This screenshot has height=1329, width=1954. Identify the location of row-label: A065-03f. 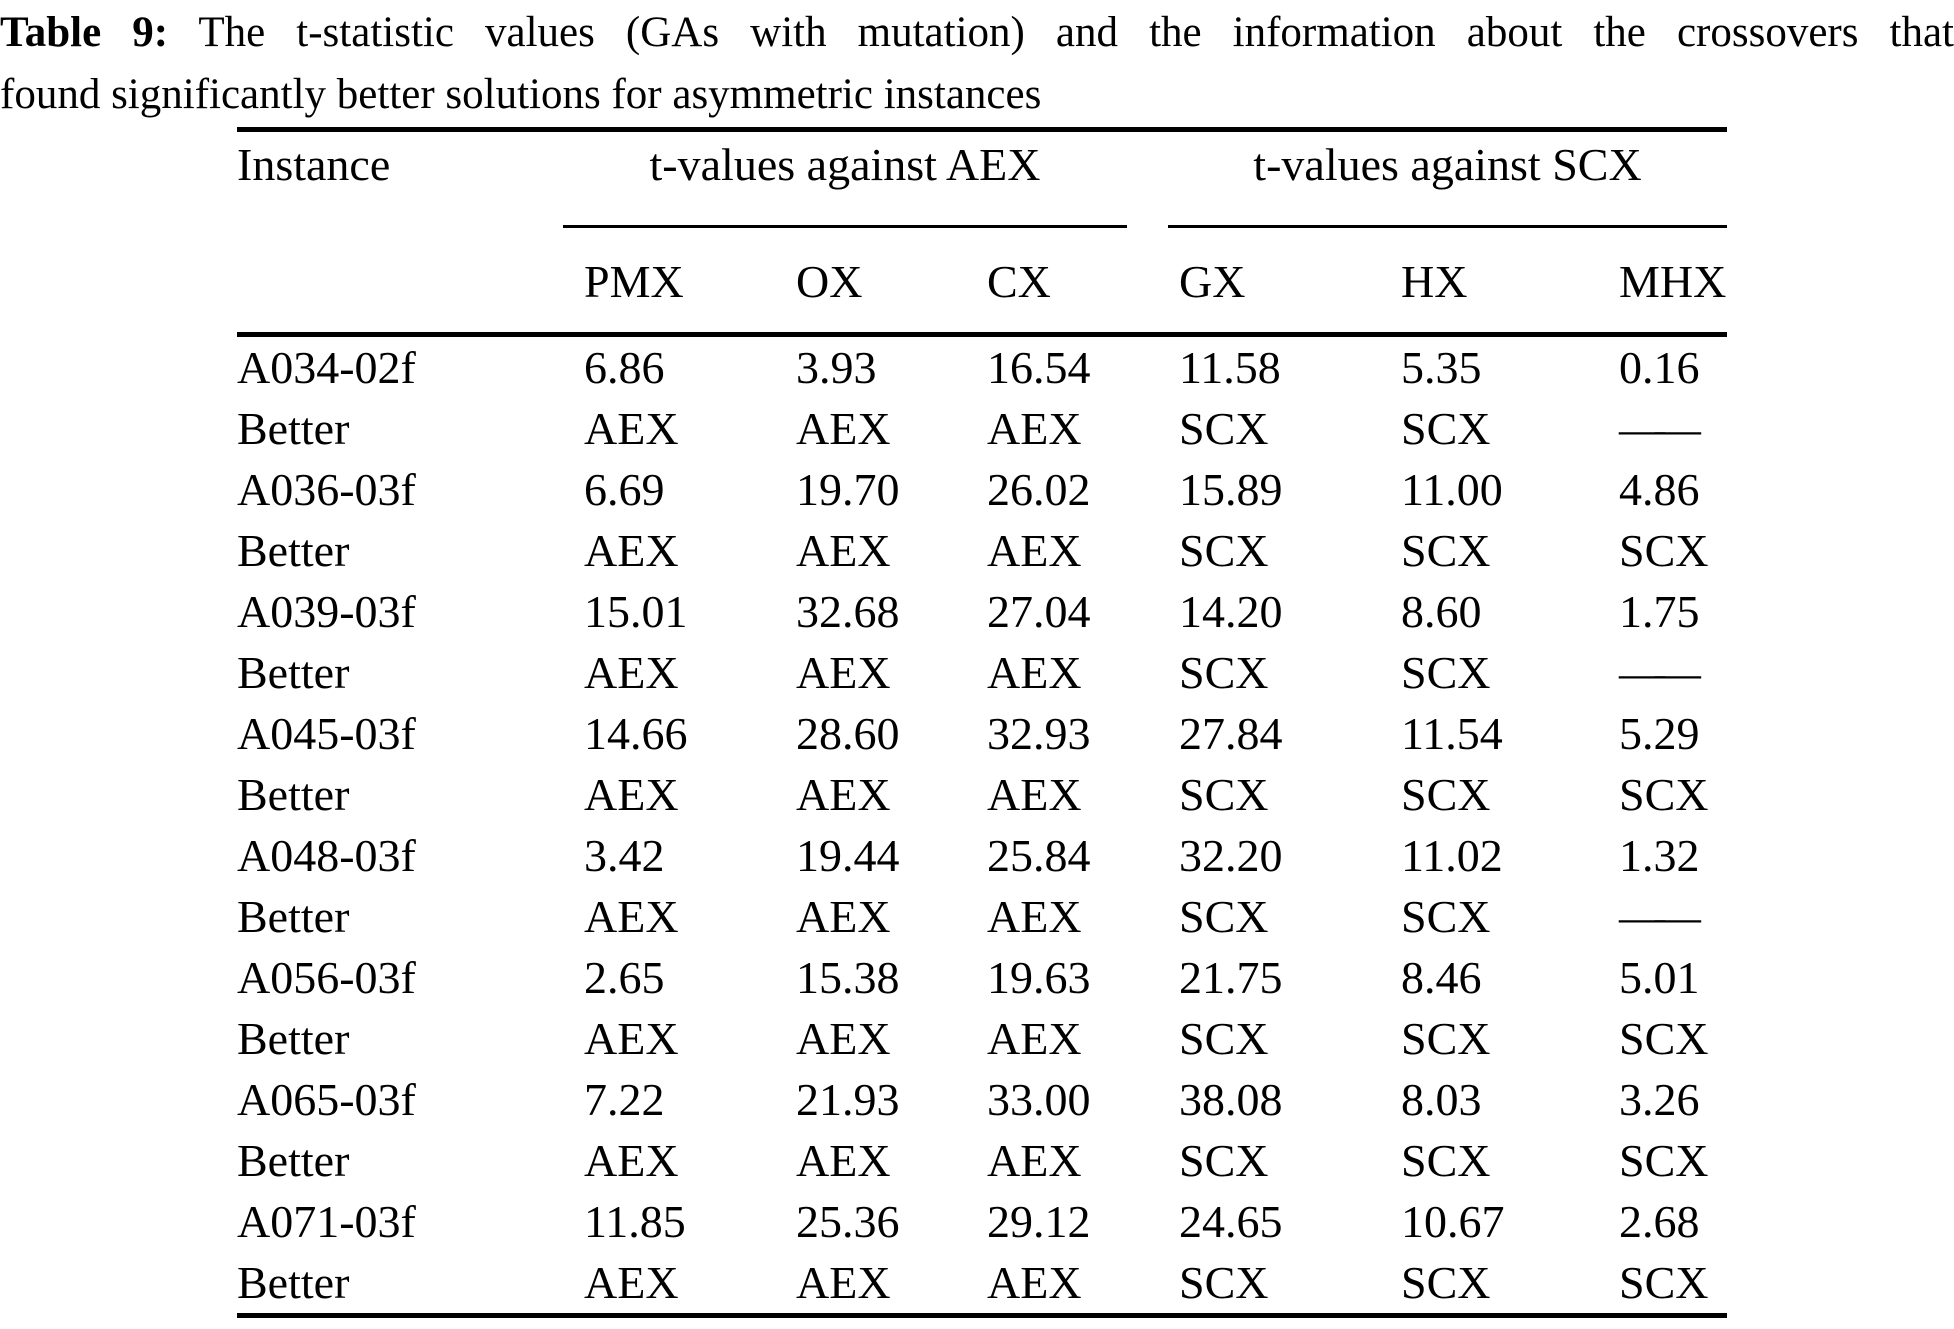
(326, 1099).